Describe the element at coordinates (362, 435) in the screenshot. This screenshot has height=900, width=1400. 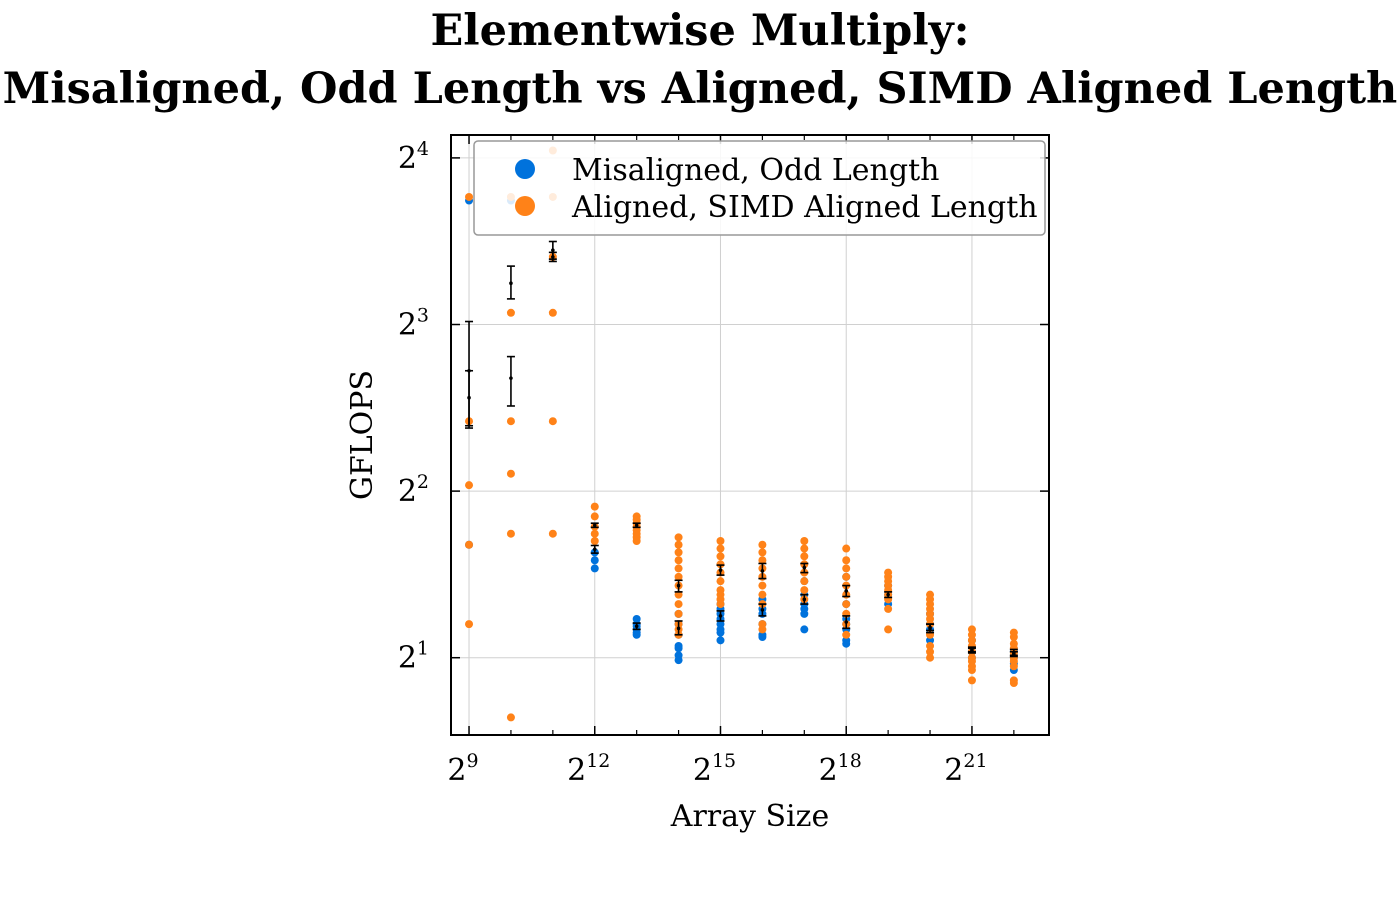
I see `y-axis-label: GFLOPS` at that location.